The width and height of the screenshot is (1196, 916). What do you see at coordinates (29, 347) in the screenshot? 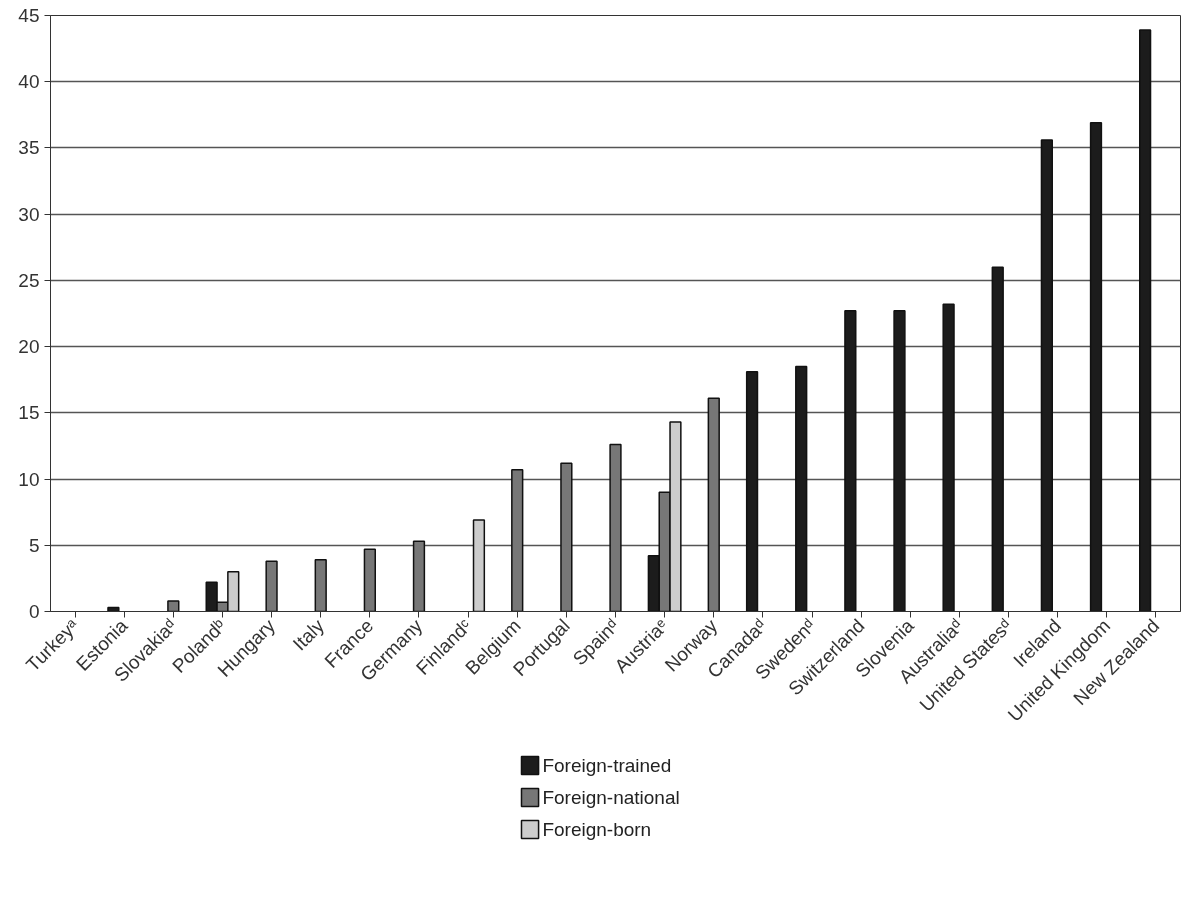
I see `y-tick-label: 20` at bounding box center [29, 347].